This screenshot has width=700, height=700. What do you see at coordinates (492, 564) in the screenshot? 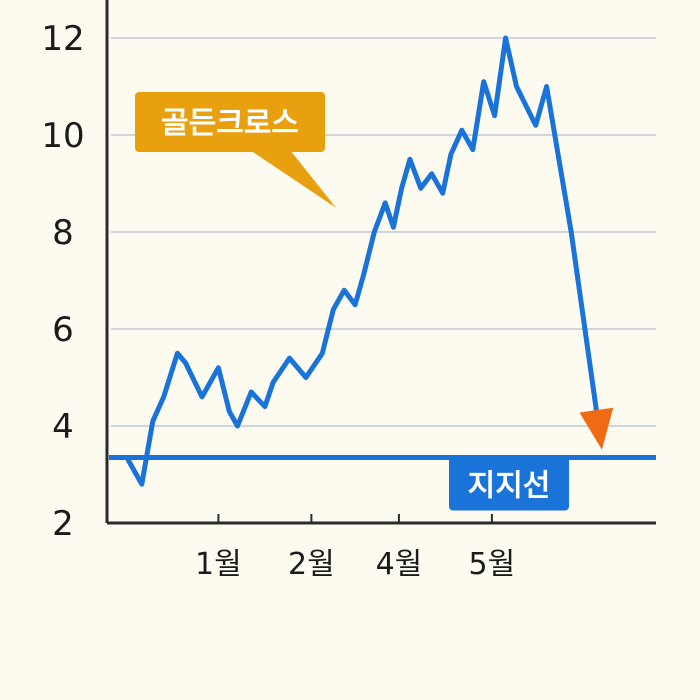
I see `x-tick-label: 5월` at bounding box center [492, 564].